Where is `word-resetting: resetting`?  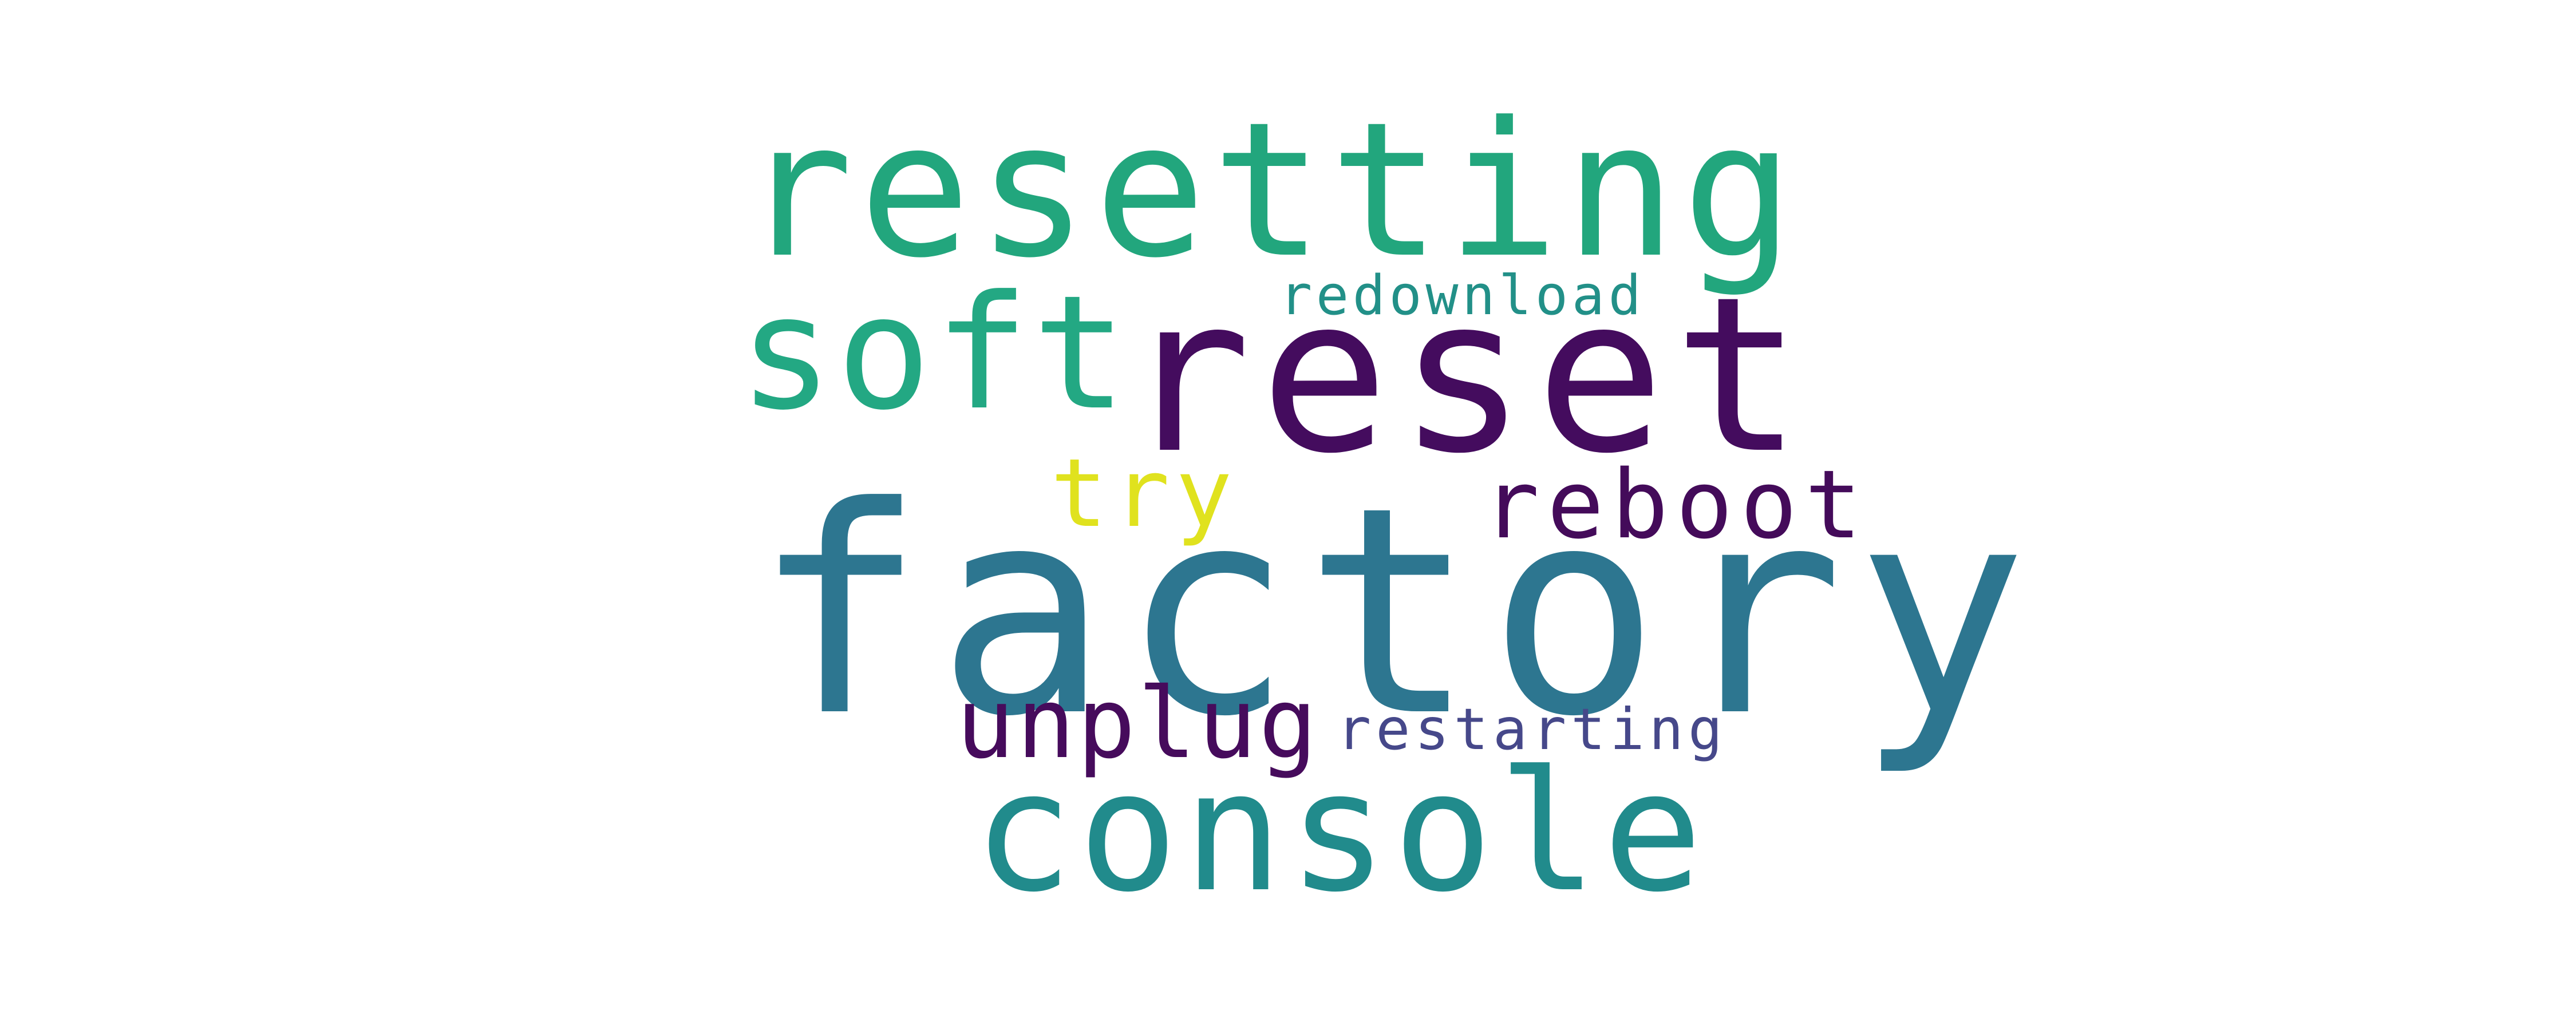
word-resetting: resetting is located at coordinates (1270, 190).